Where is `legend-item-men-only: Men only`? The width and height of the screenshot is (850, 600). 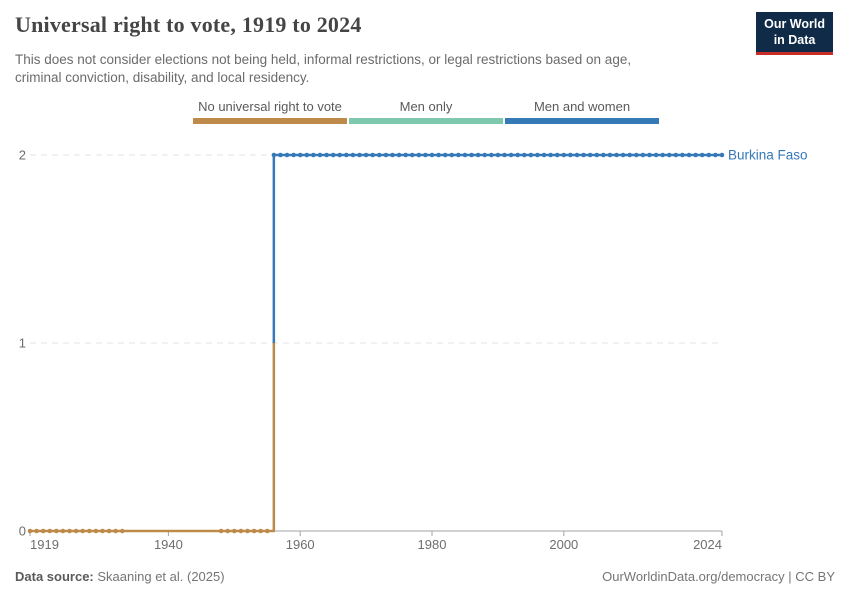
legend-item-men-only: Men only is located at coordinates (426, 111).